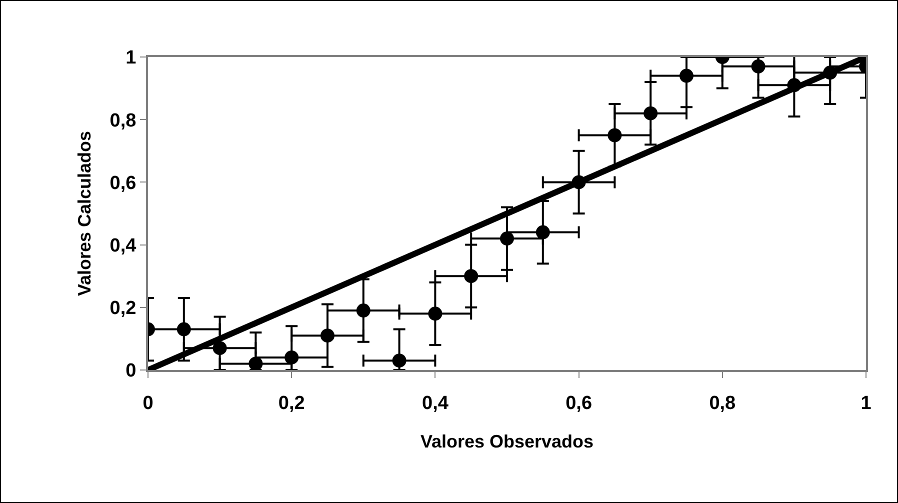 The height and width of the screenshot is (503, 898). What do you see at coordinates (866, 403) in the screenshot?
I see `x-tick-label: 1` at bounding box center [866, 403].